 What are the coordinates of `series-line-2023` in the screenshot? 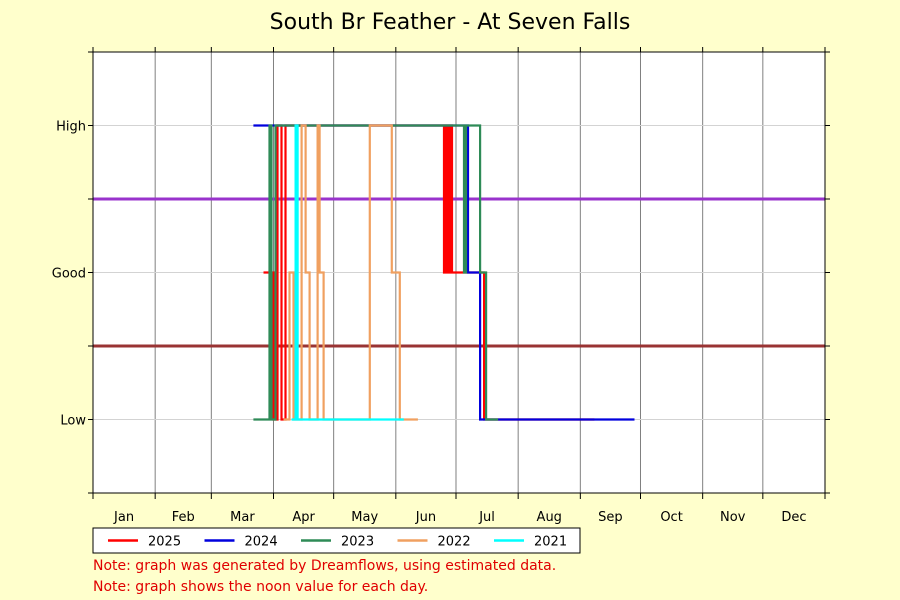 It's located at (376, 272).